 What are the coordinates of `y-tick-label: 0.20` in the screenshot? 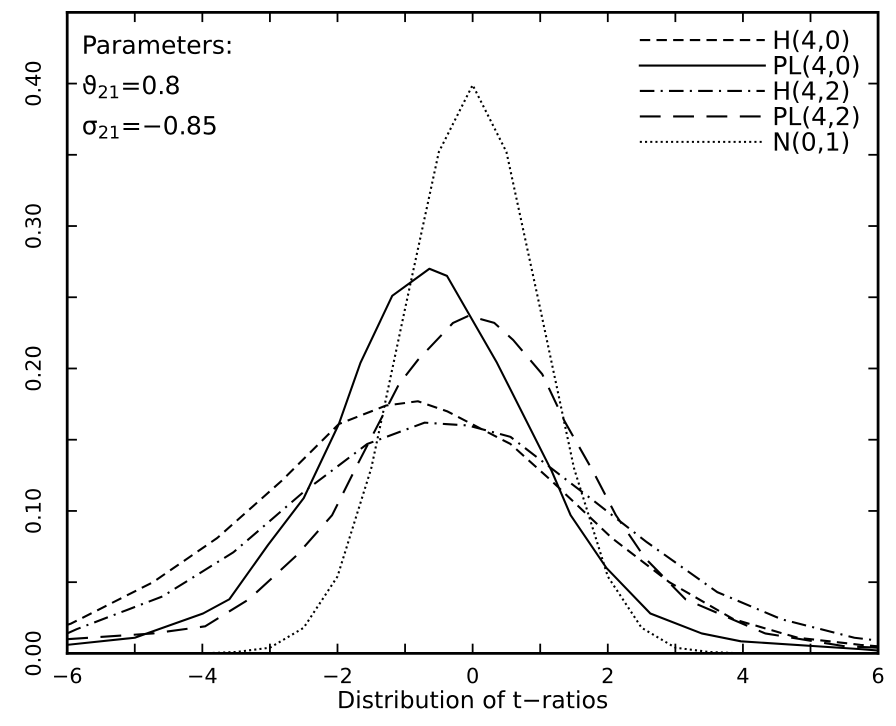 It's located at (33, 368).